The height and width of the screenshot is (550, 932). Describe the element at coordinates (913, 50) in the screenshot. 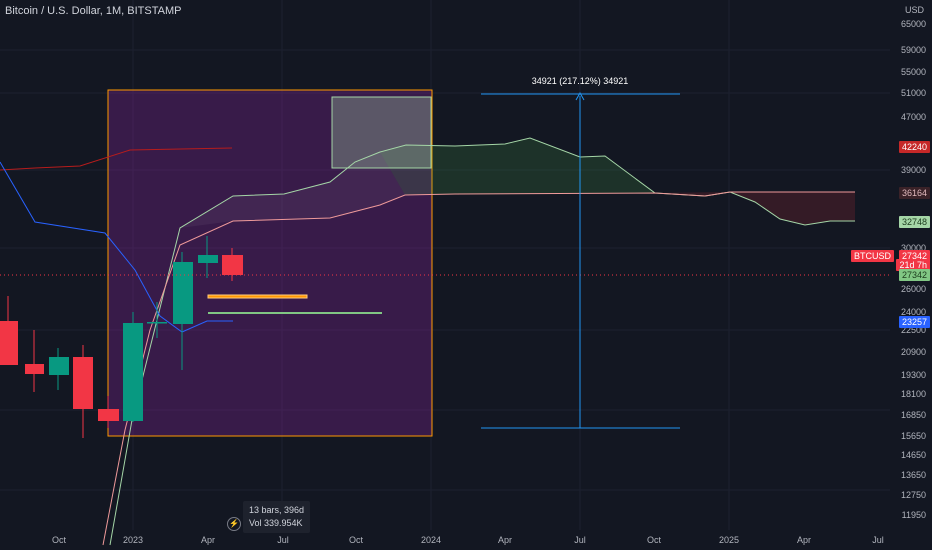

I see `price-level: 59000` at that location.